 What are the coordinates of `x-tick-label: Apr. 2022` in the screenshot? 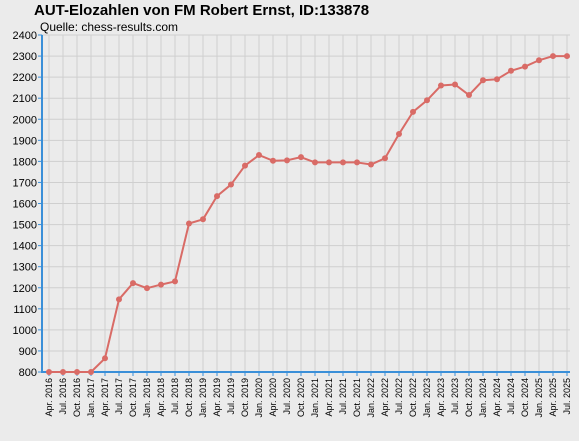 It's located at (385, 397).